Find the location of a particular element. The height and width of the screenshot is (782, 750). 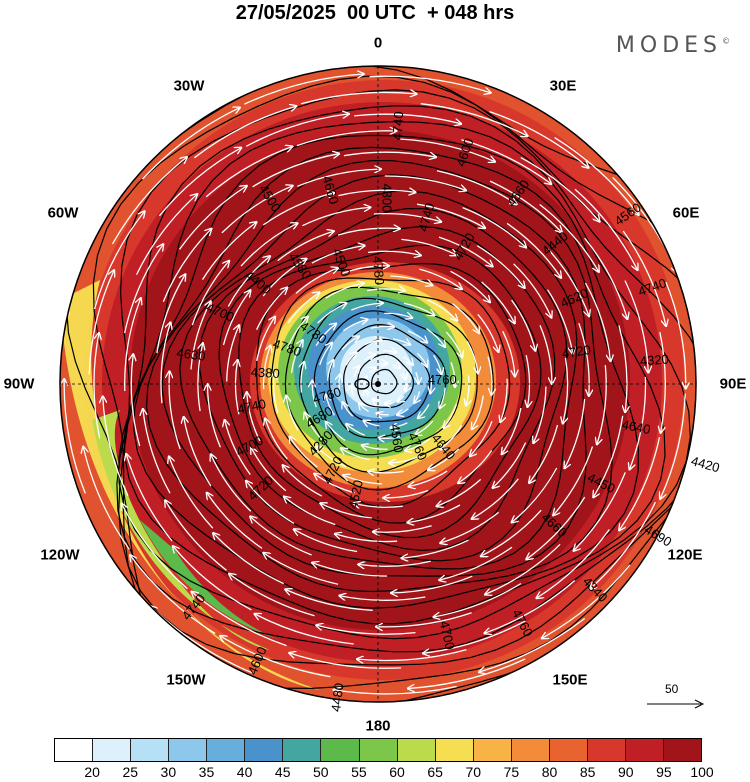

lon-label-0: 0 is located at coordinates (378, 43).